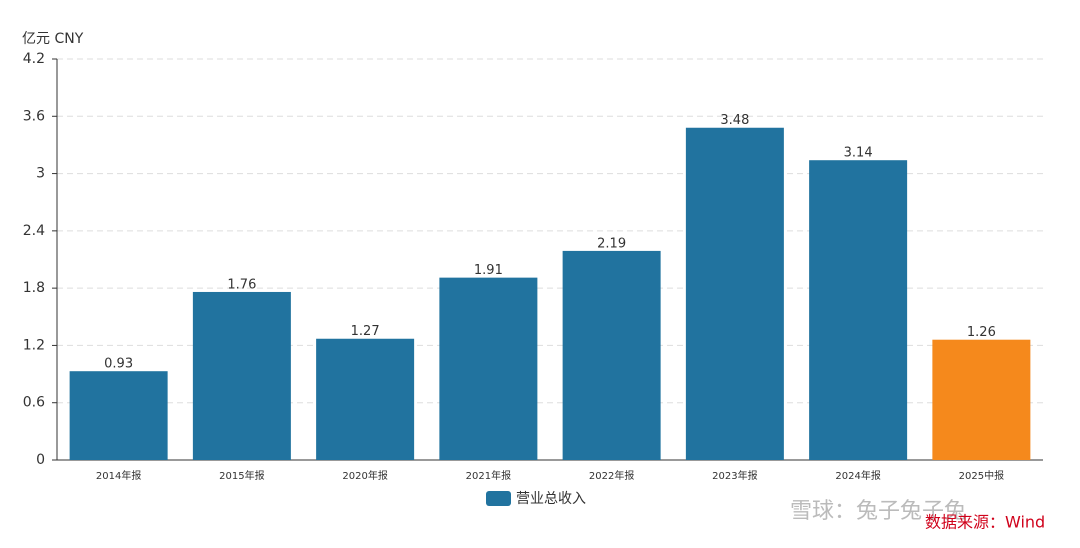  Describe the element at coordinates (34, 288) in the screenshot. I see `y-tick-label: 1.8` at that location.